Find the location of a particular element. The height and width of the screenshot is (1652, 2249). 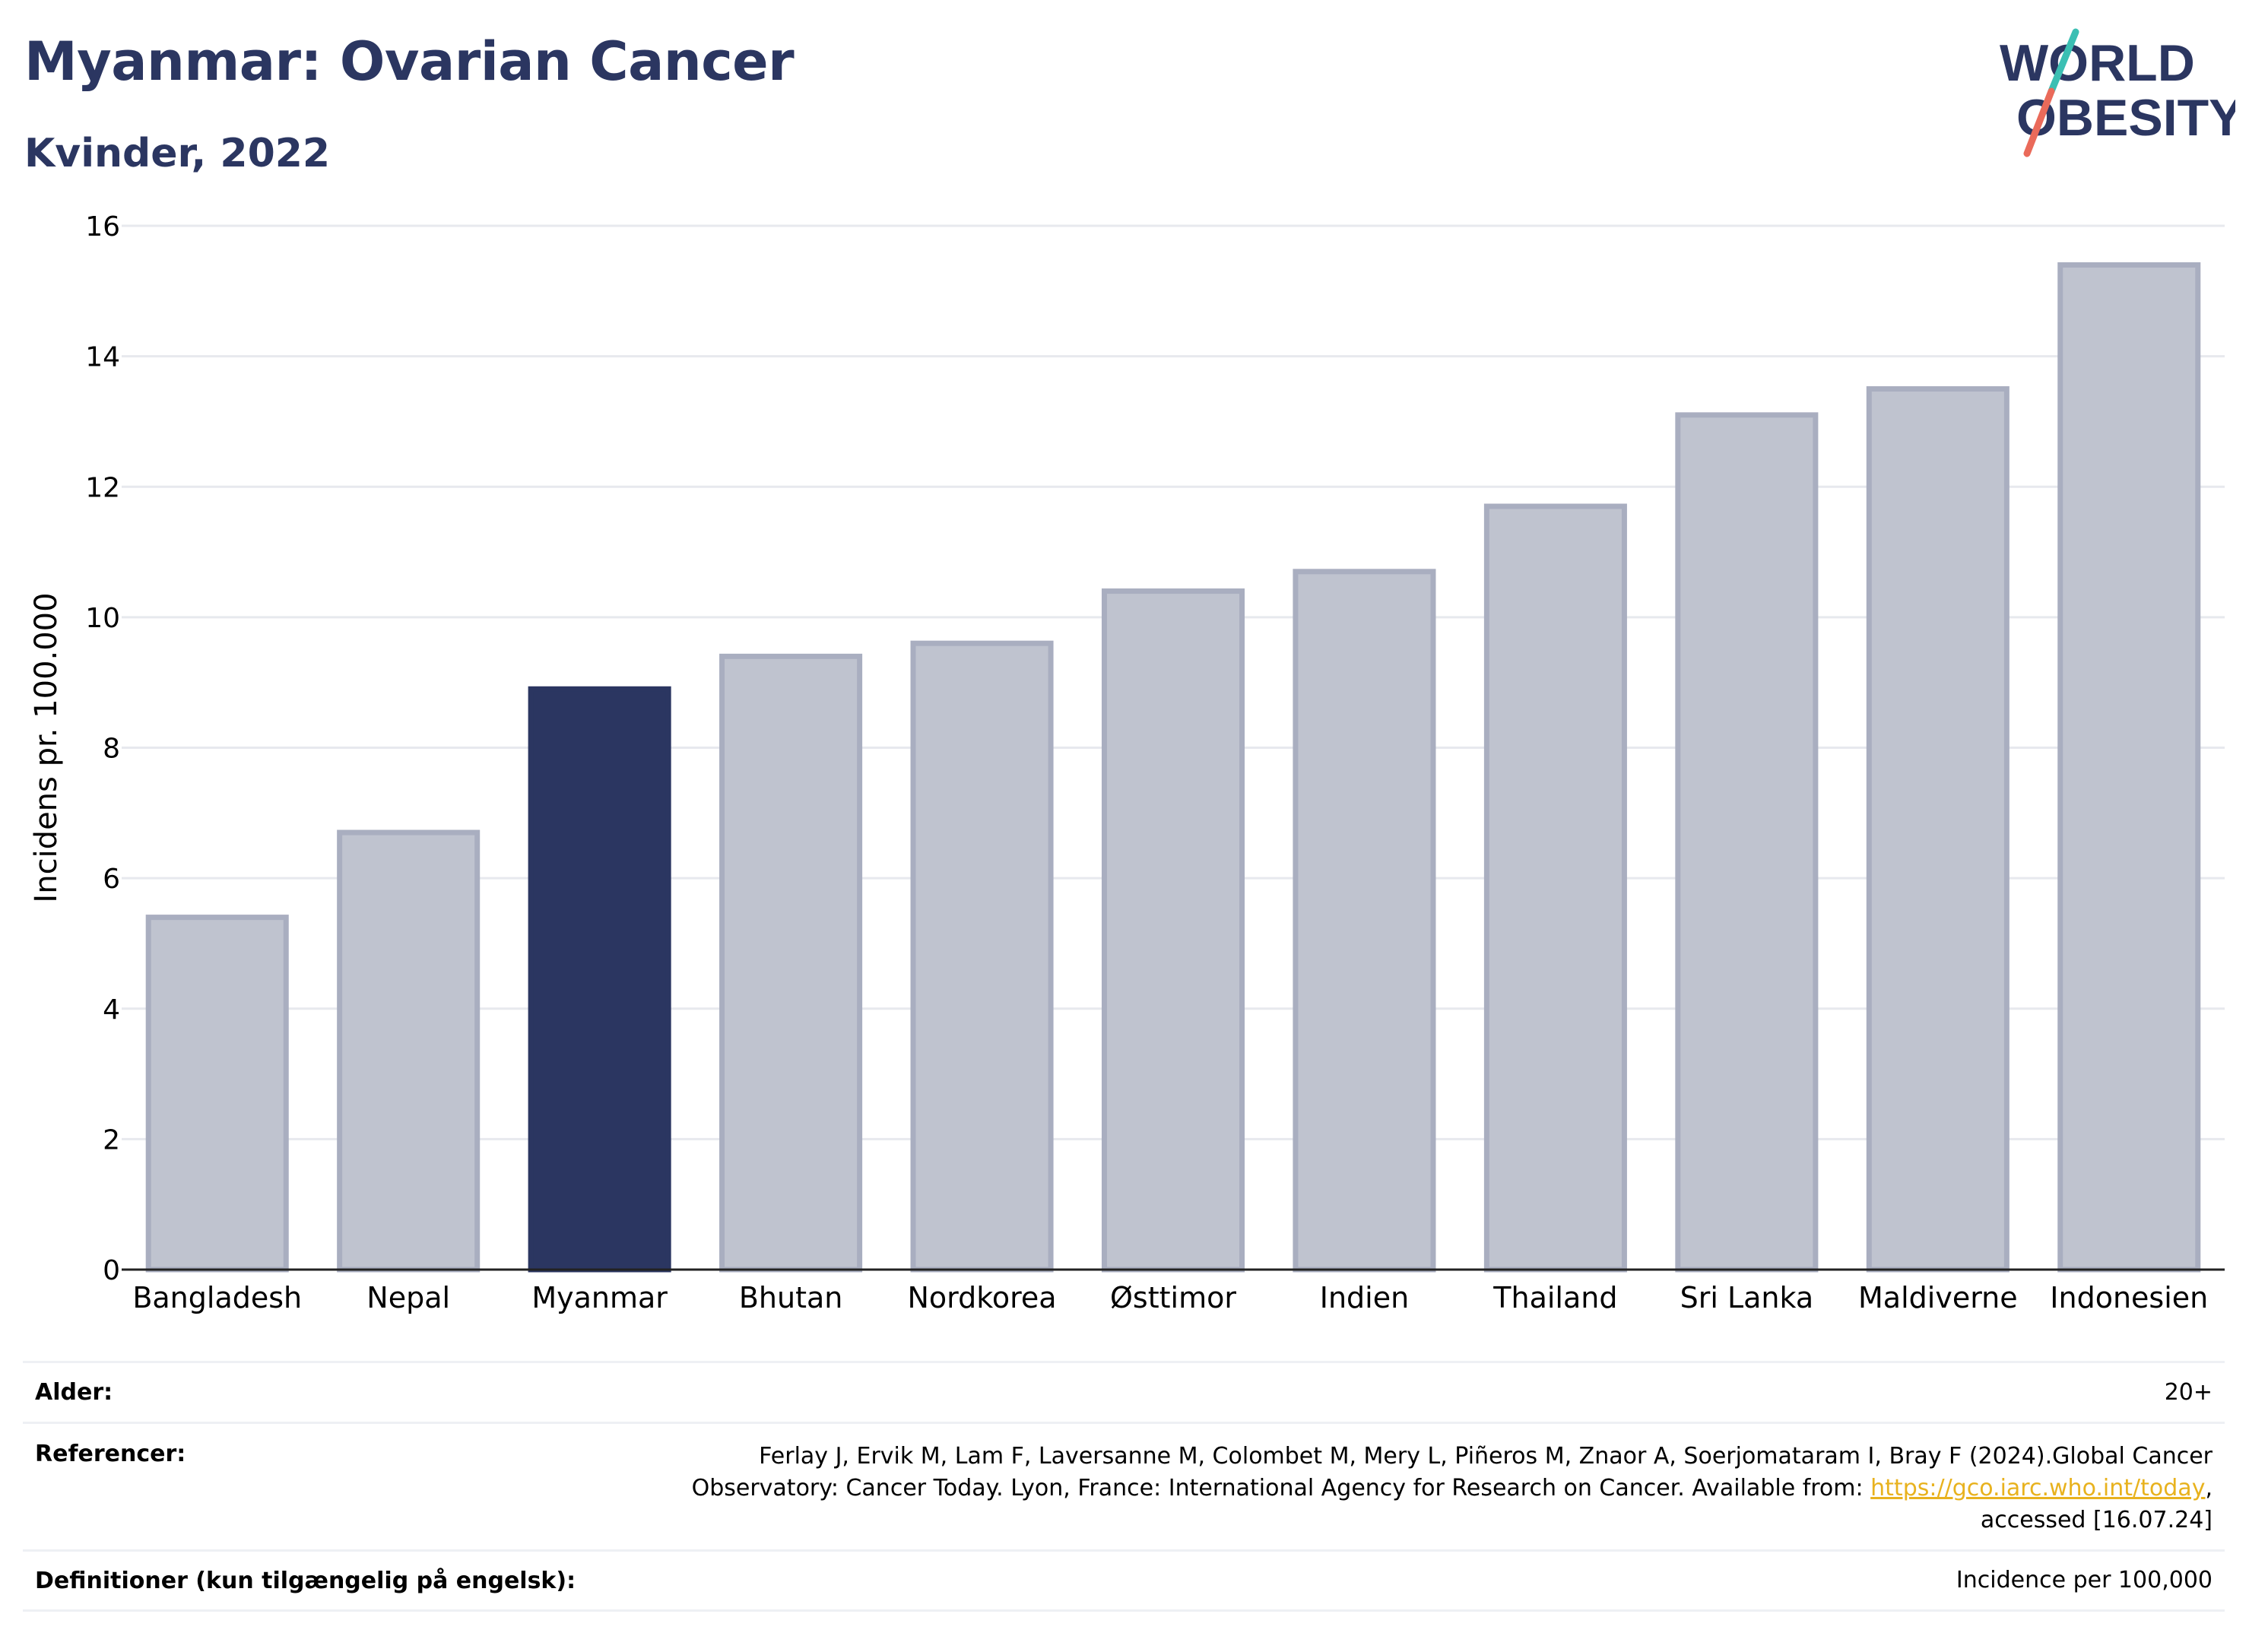

x-tick-label: Bangladesh is located at coordinates (217, 1297).